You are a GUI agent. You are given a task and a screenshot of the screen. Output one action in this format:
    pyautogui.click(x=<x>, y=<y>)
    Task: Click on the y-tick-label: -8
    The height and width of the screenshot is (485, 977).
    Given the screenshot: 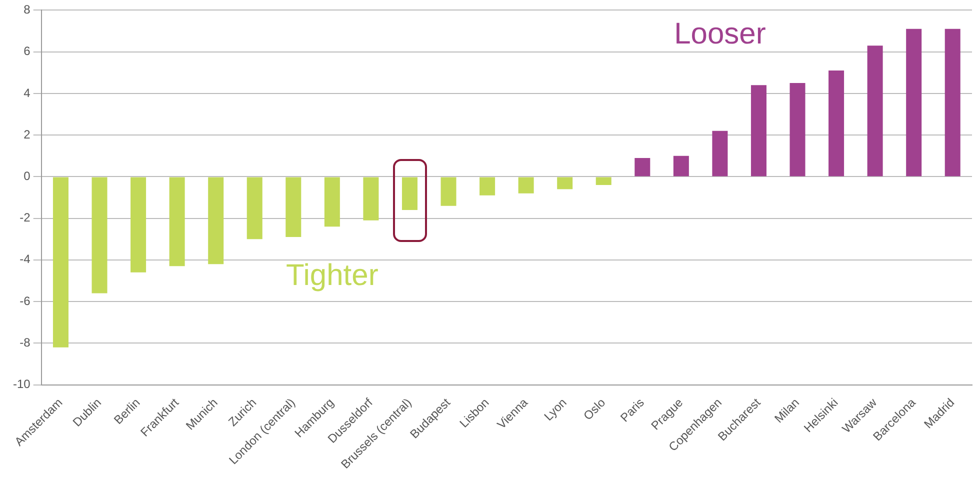 What is the action you would take?
    pyautogui.click(x=25, y=342)
    